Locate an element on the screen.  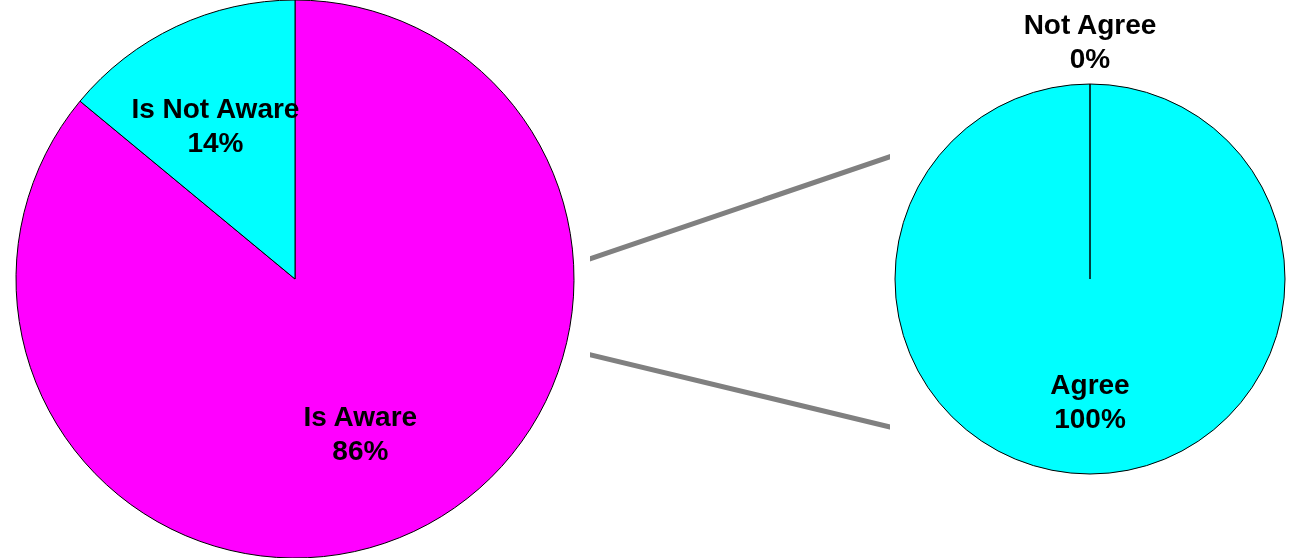
slice-label: Is Aware is located at coordinates (360, 416).